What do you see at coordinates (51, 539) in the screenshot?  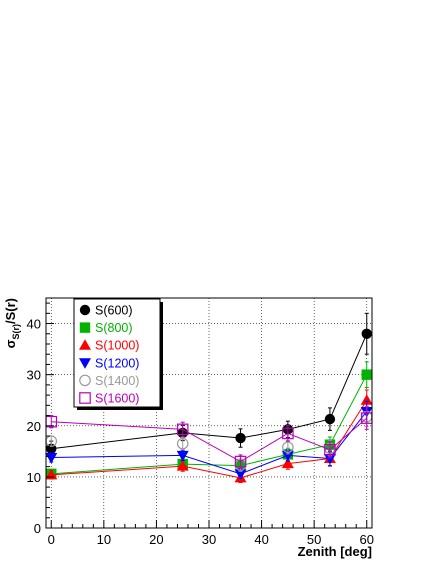 I see `x-tick-label: 0` at bounding box center [51, 539].